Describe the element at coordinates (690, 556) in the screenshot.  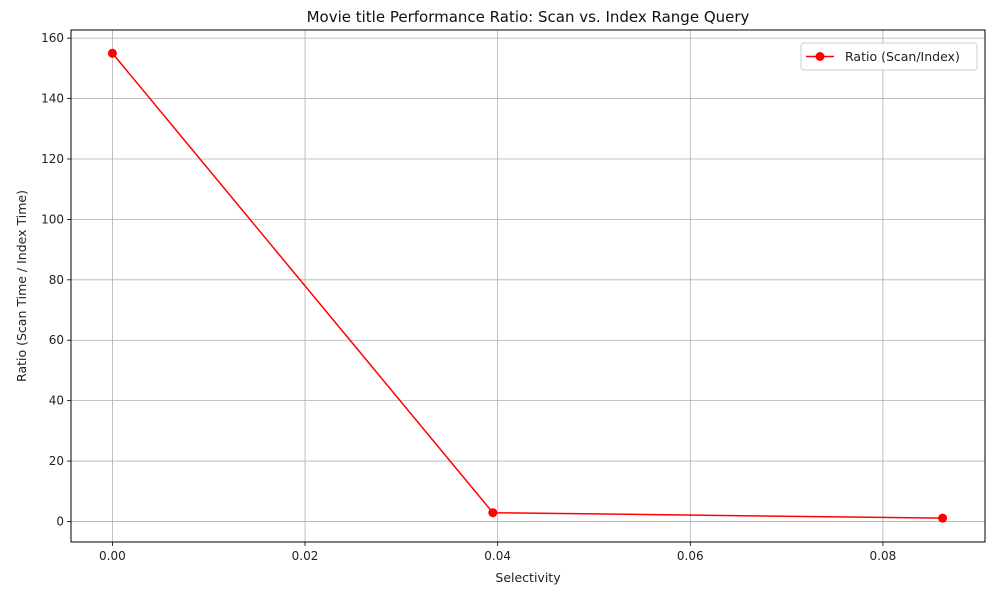
I see `x-tick-label: 0.06` at that location.